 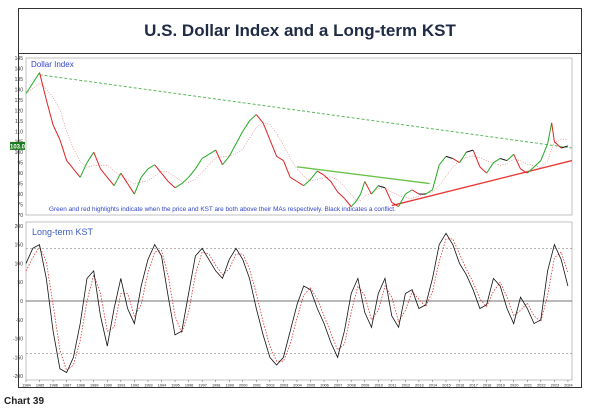 I want to click on price-ytick-label: 80, so click(x=20, y=195).